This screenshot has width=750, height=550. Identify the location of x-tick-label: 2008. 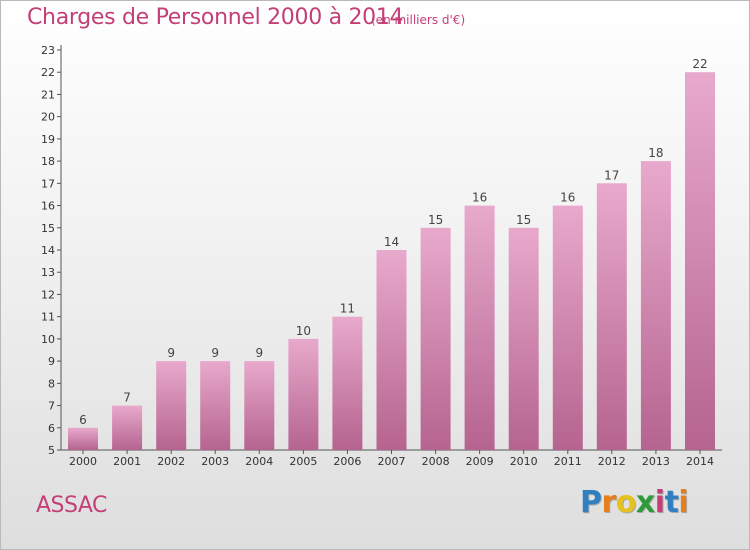
(436, 461).